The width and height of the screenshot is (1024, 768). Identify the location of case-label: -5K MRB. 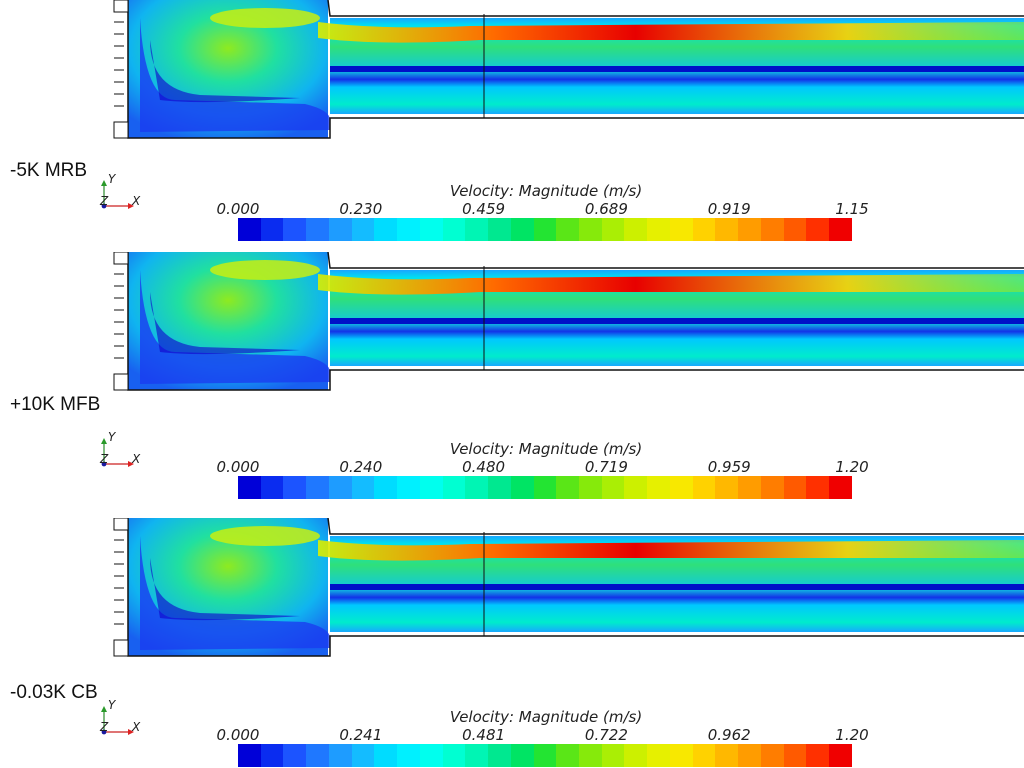
(49, 170).